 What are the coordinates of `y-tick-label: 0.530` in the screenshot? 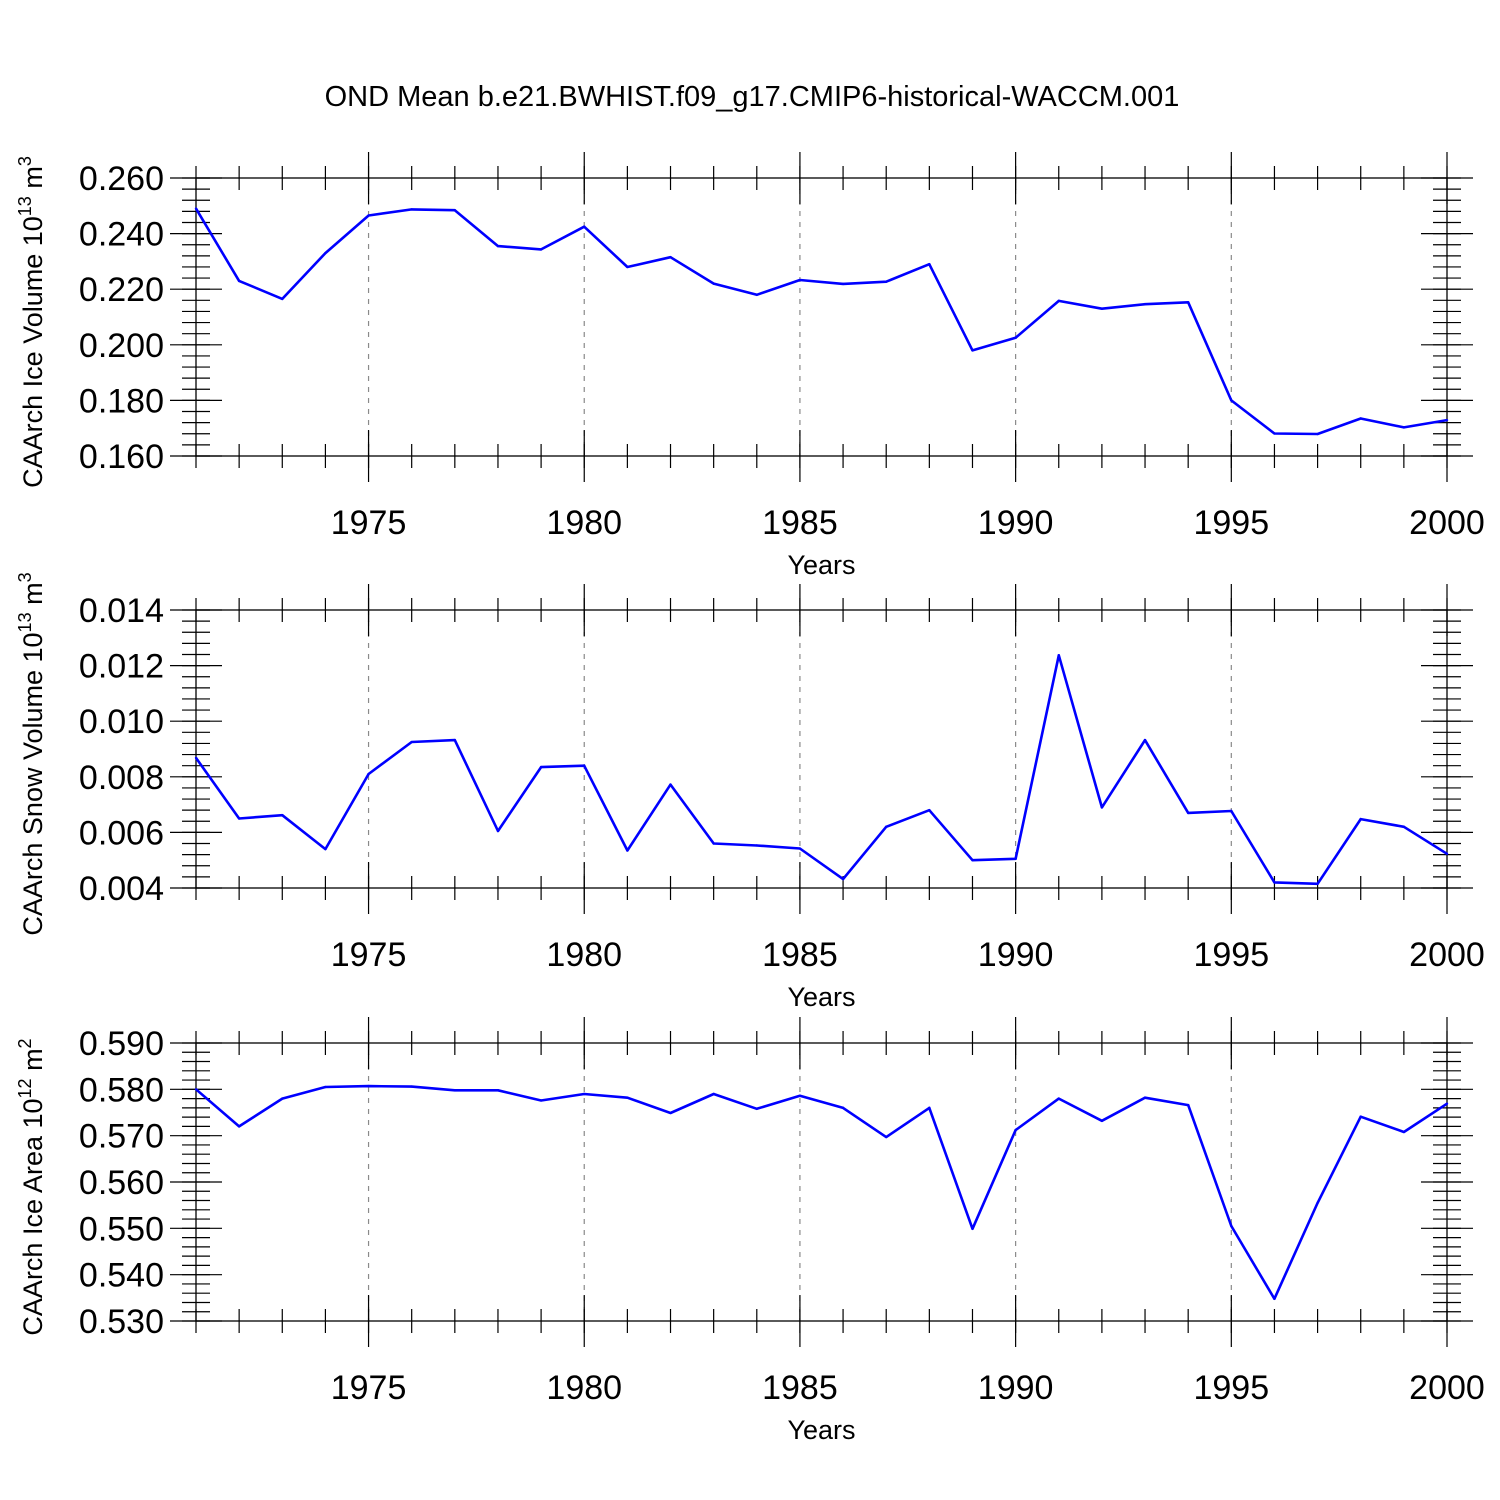 It's located at (121, 1322).